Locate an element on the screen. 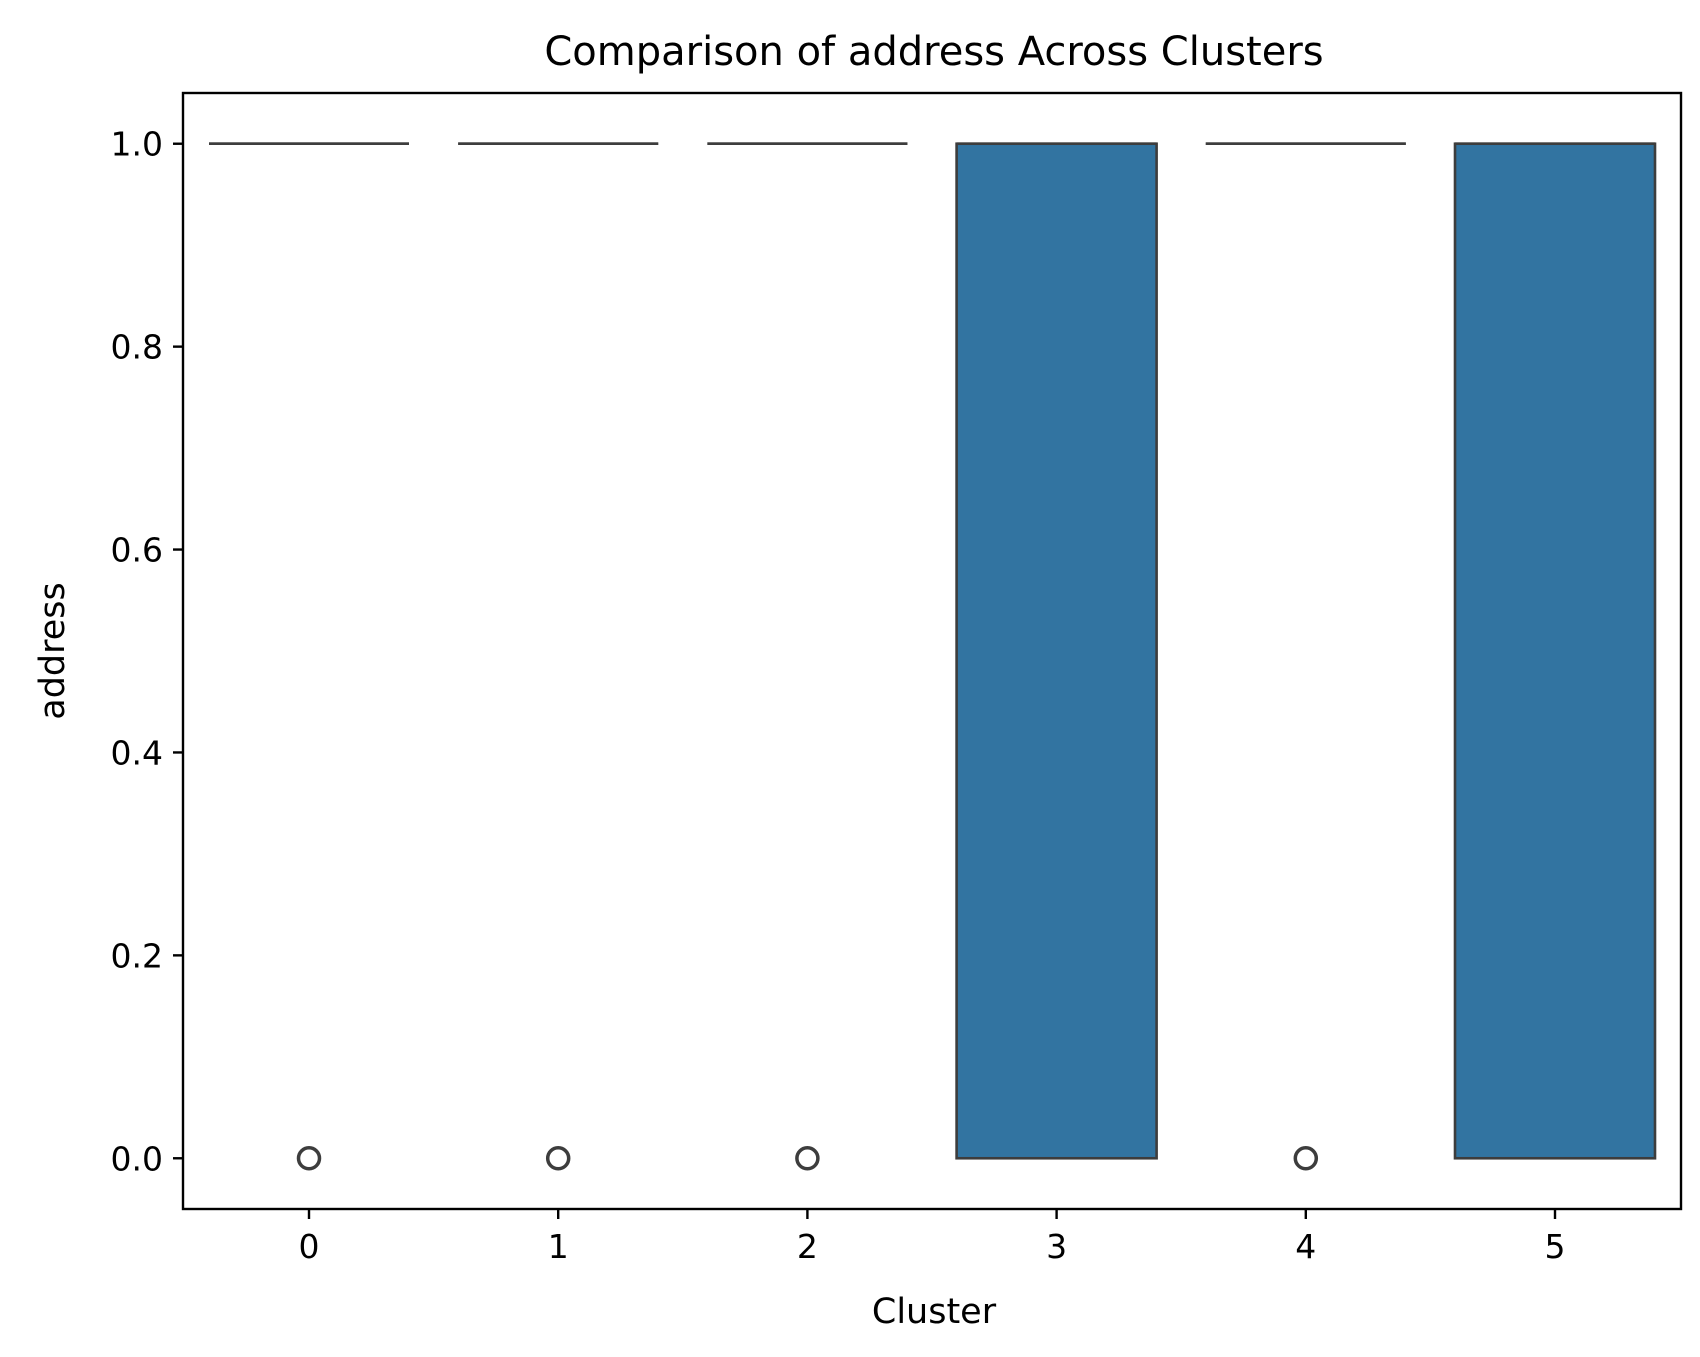 Image resolution: width=1700 pixels, height=1357 pixels. x-tick-label: 3 is located at coordinates (1056, 1246).